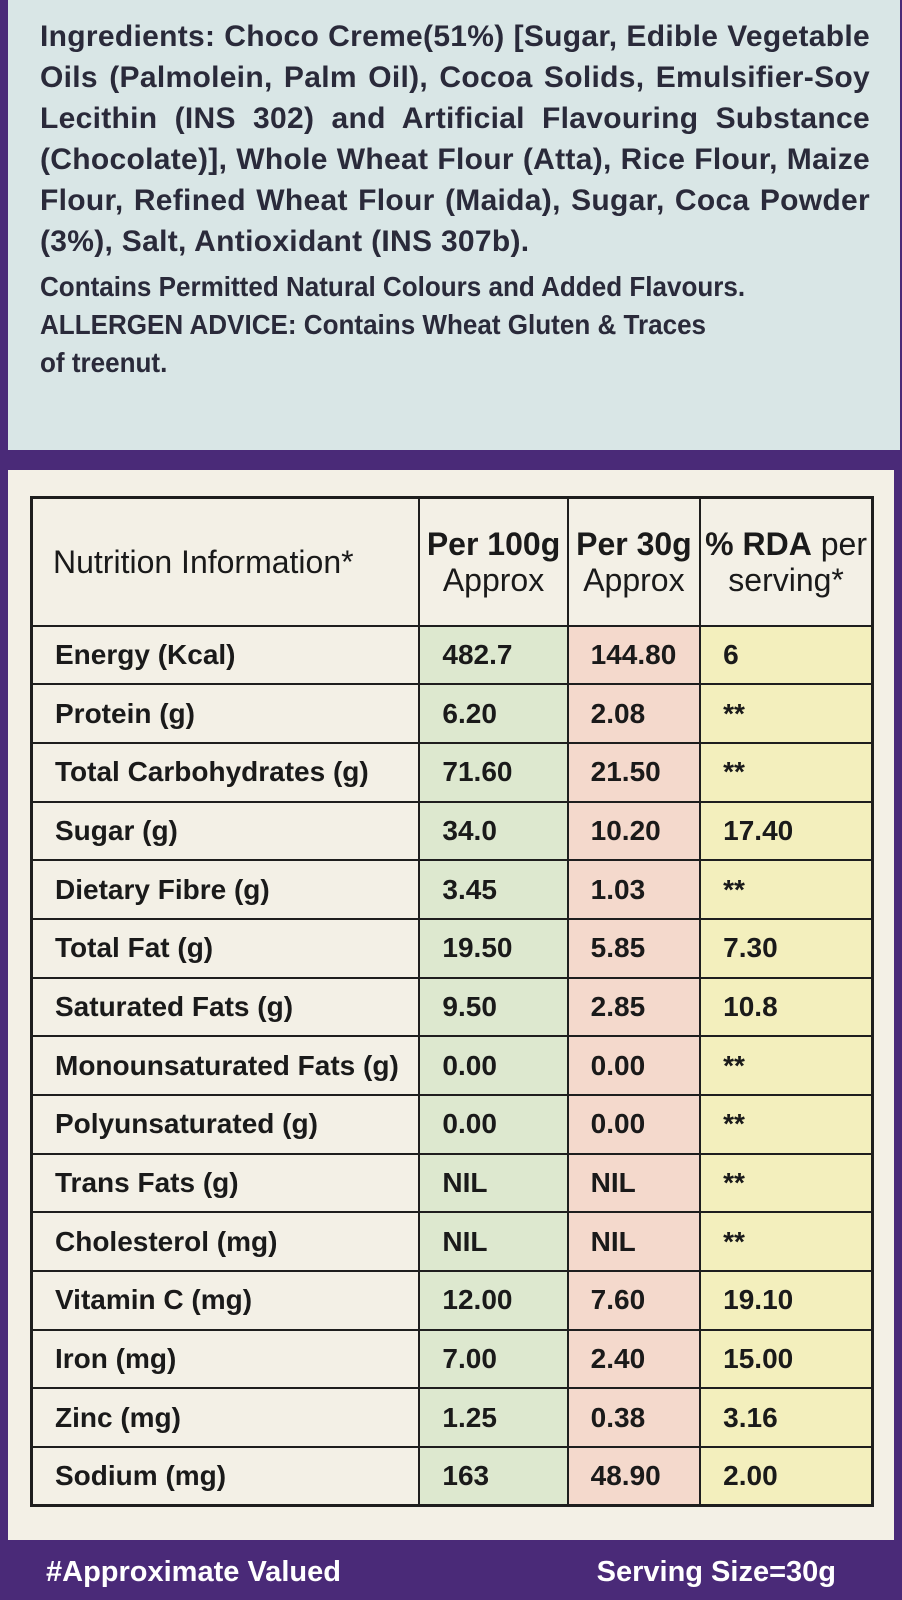 This screenshot has width=902, height=1600. Describe the element at coordinates (493, 655) in the screenshot. I see `per100-value: 482.7` at that location.